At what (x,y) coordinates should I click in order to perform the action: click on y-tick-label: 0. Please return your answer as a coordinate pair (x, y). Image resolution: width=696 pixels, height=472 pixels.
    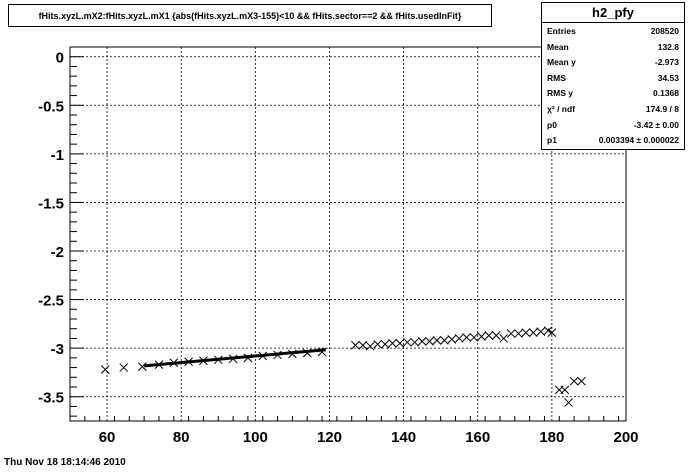
    Looking at the image, I should click on (60, 58).